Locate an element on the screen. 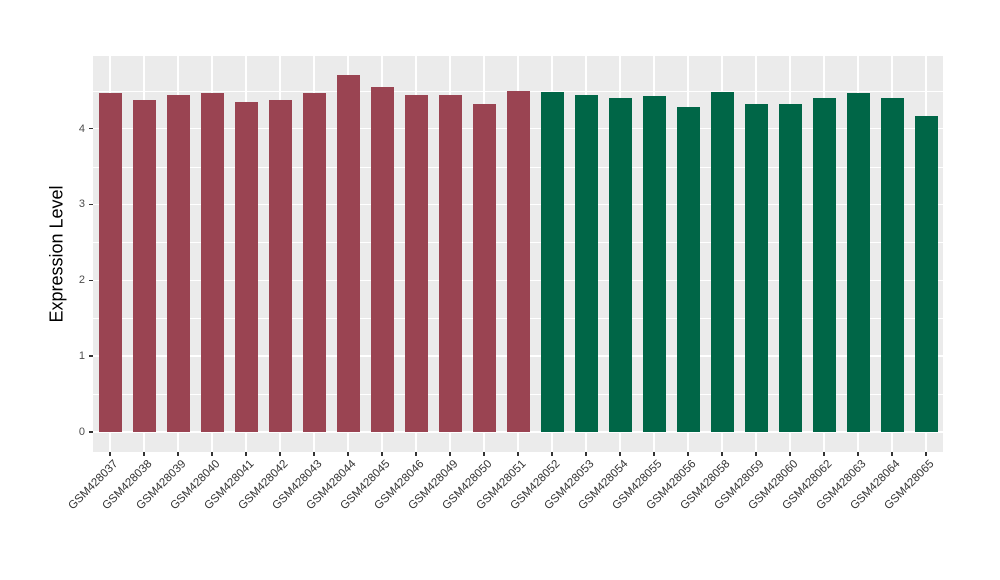  bar-GSM428038 is located at coordinates (144, 265).